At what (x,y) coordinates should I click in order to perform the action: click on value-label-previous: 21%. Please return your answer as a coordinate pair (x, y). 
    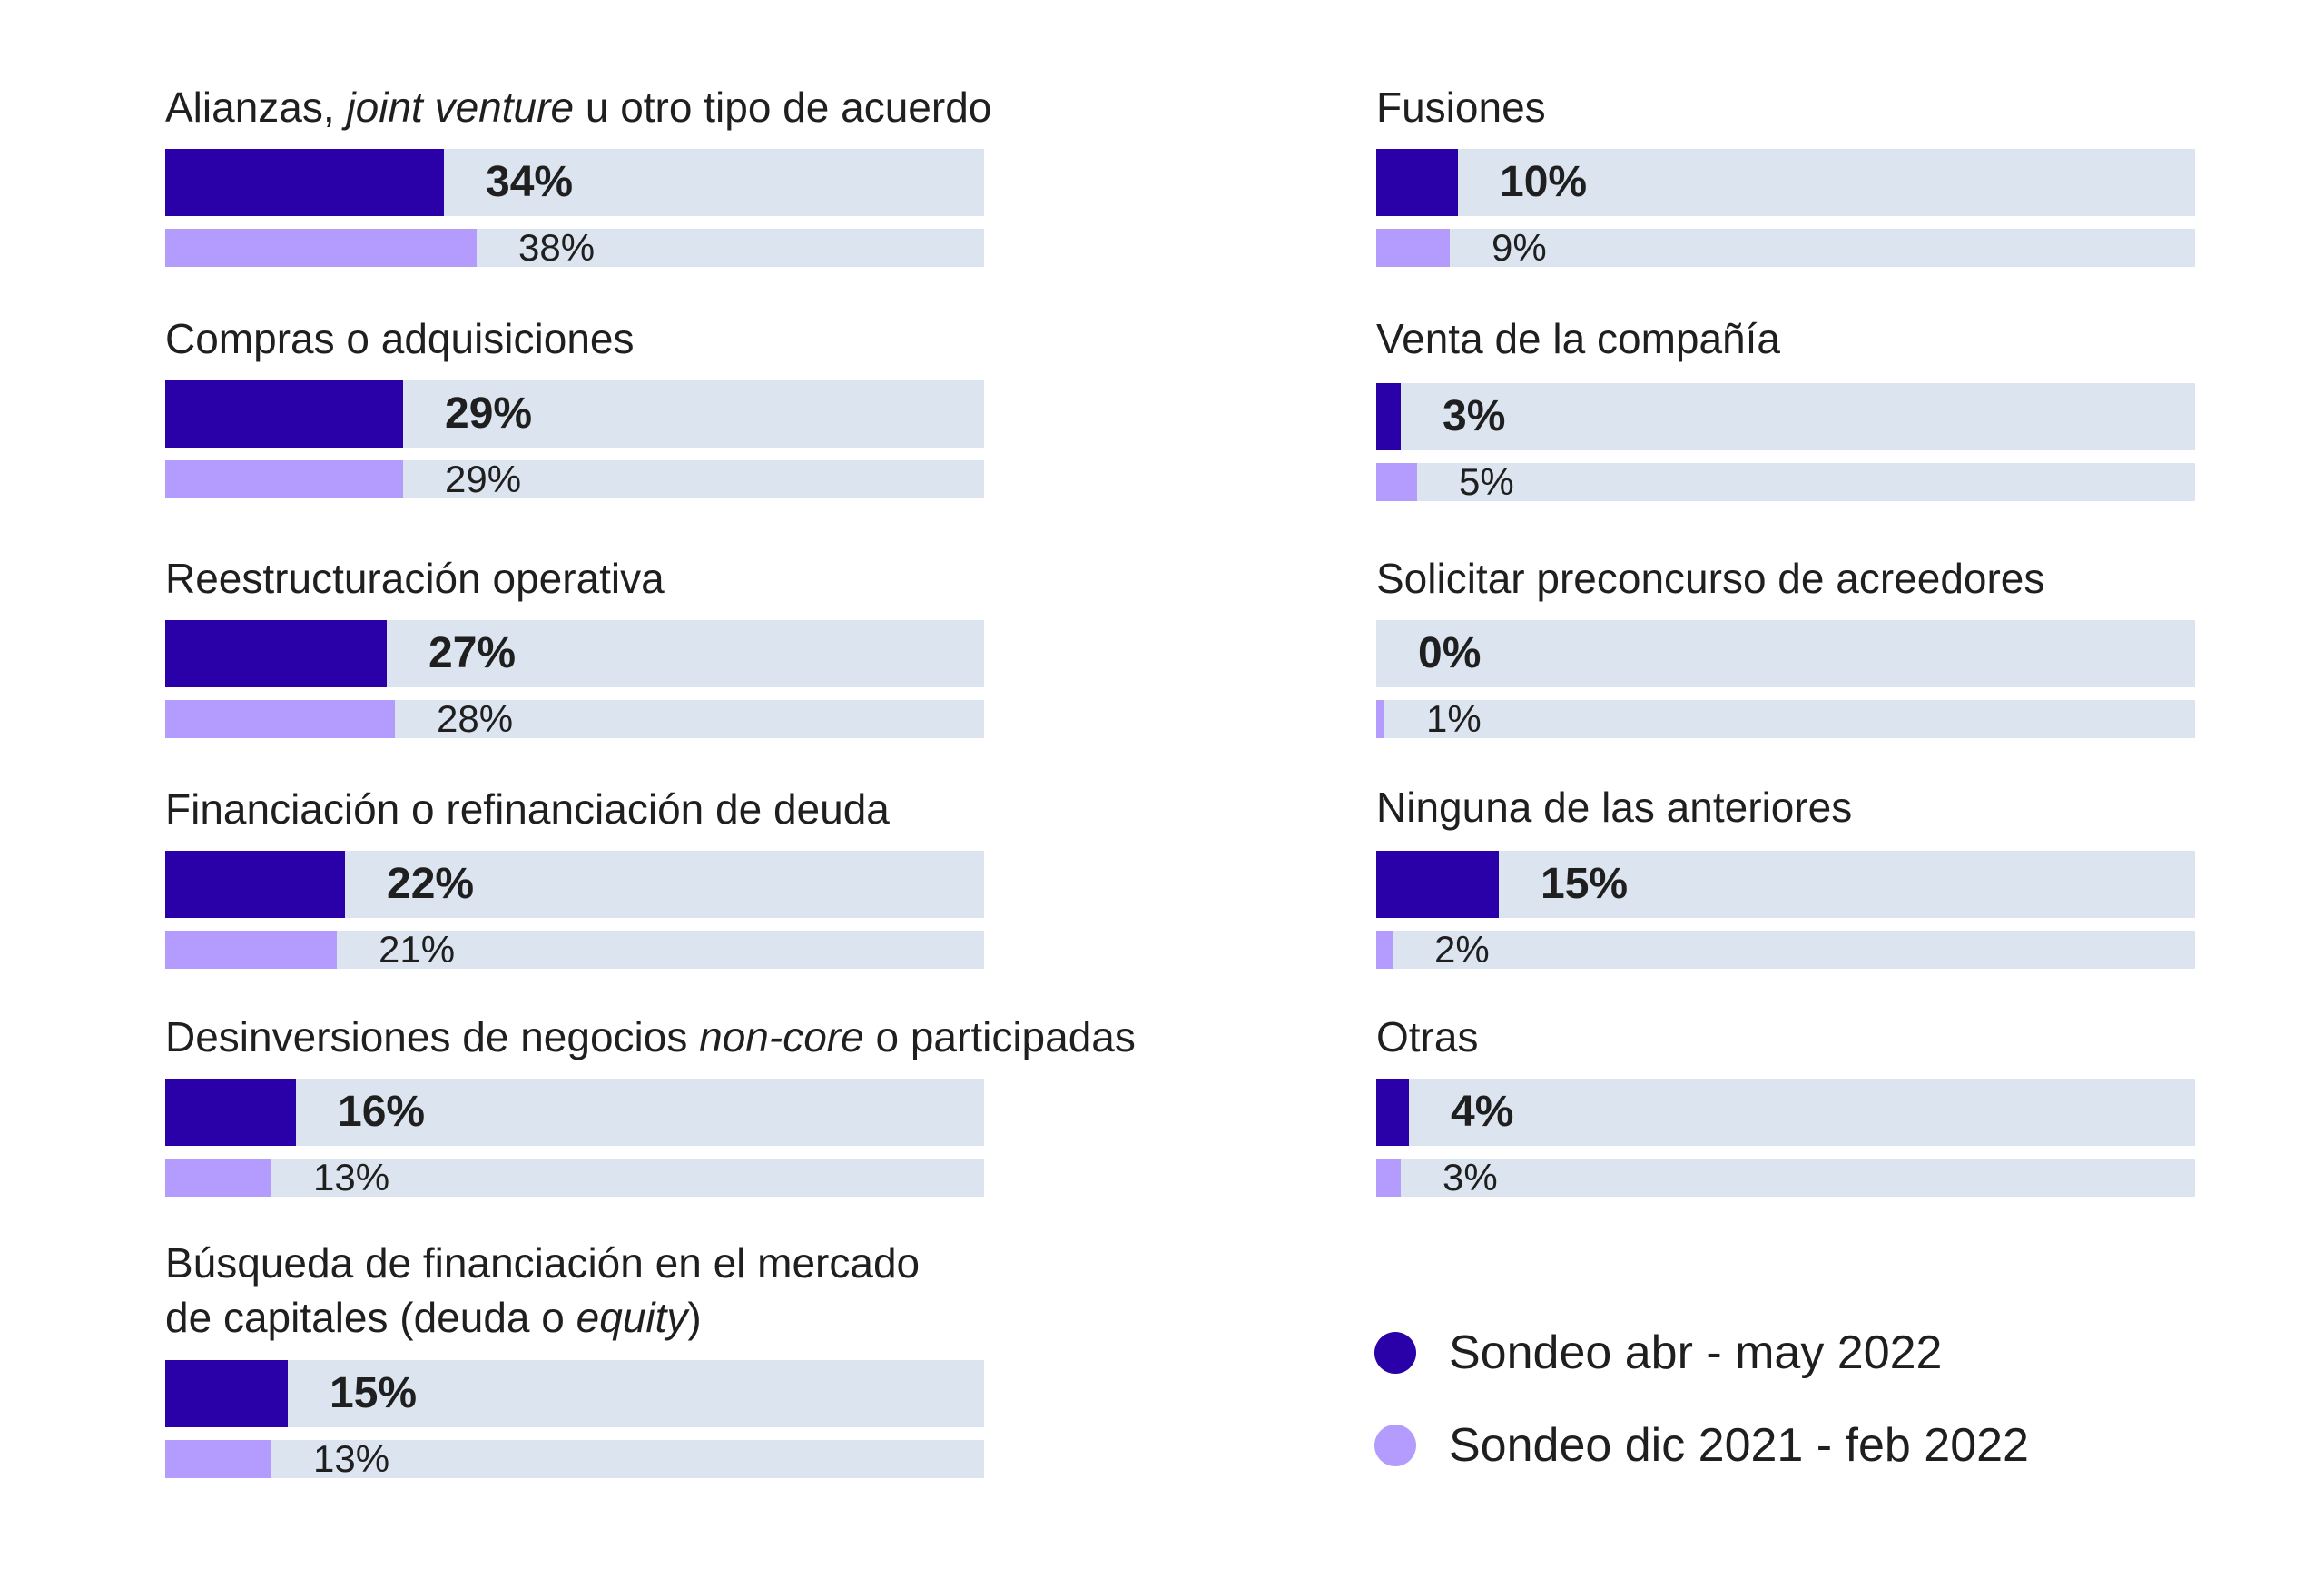
    Looking at the image, I should click on (417, 950).